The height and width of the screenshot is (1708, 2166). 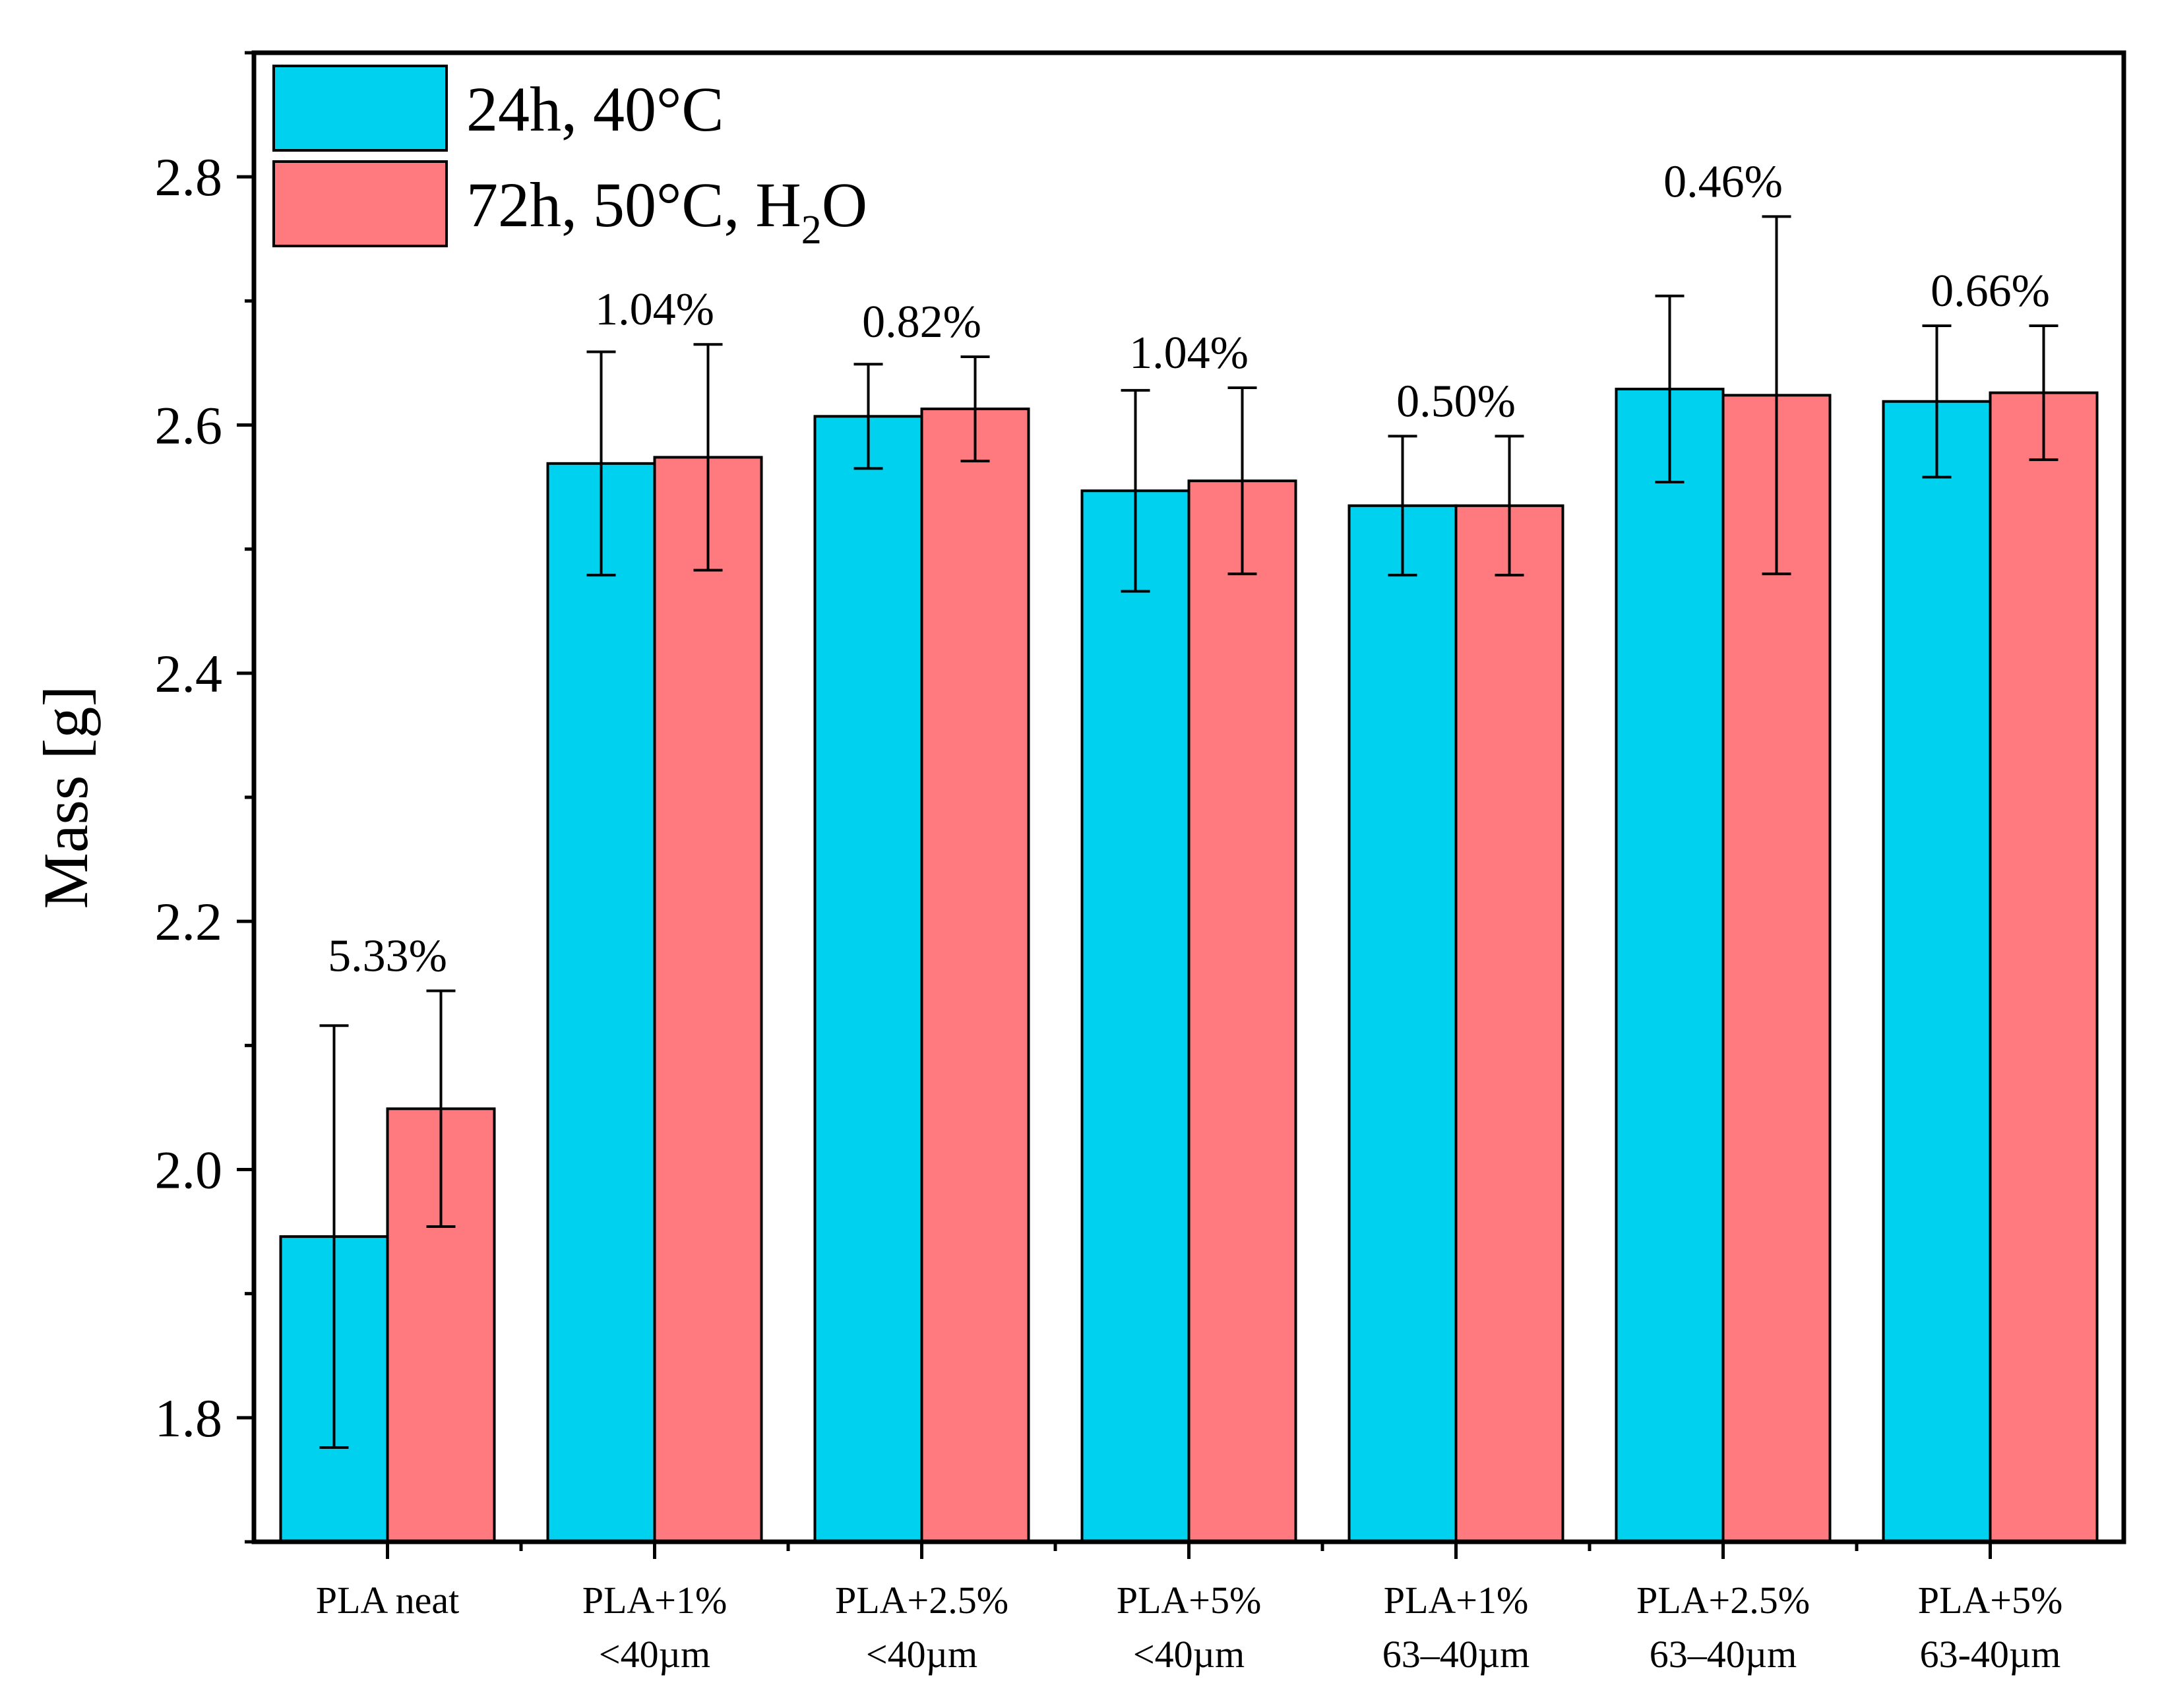 What do you see at coordinates (1990, 1654) in the screenshot?
I see `x-tick-label: 63-40µm` at bounding box center [1990, 1654].